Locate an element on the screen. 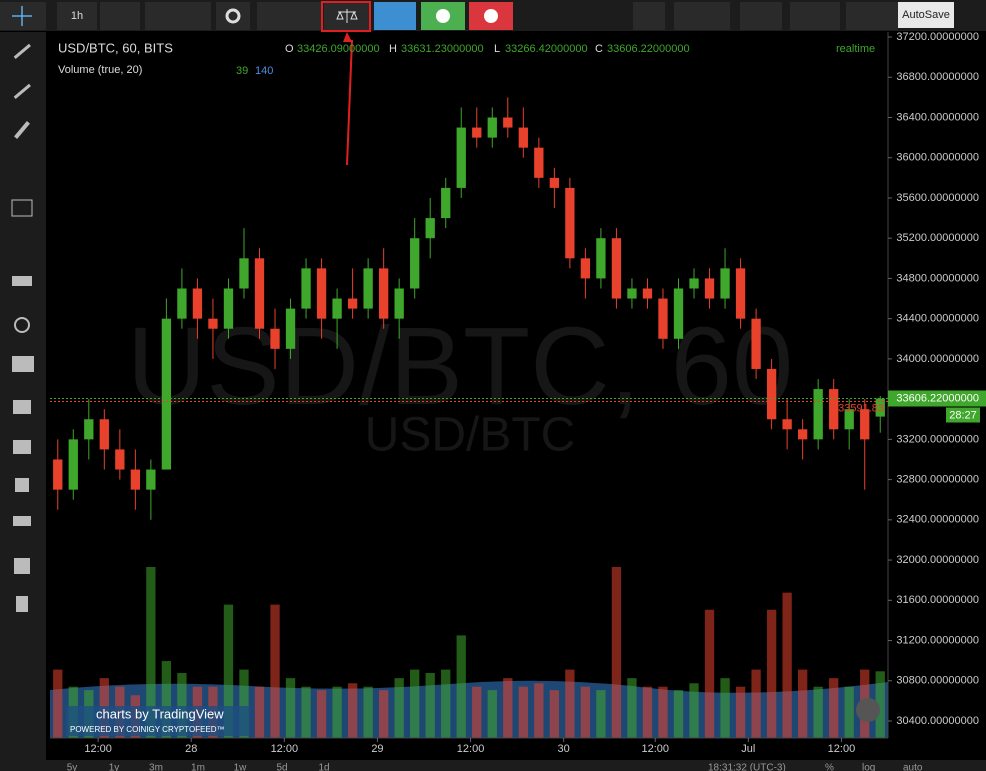 This screenshot has height=771, width=986. x-tick-label: 28 is located at coordinates (191, 749).